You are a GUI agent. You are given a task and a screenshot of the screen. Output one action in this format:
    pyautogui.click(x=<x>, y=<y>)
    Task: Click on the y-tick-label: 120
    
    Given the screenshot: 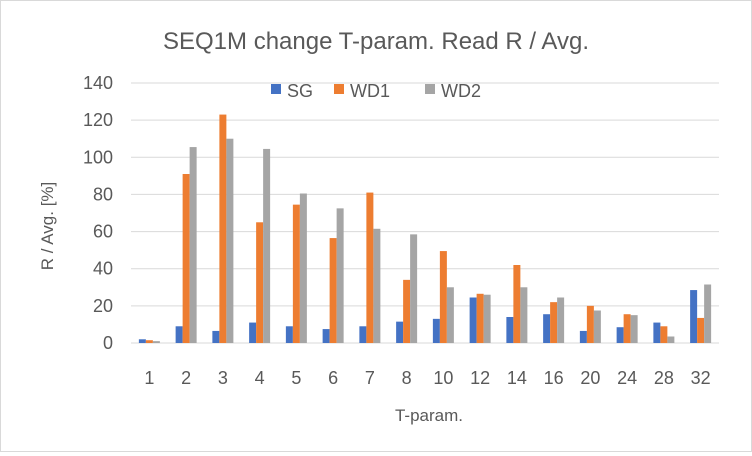 What is the action you would take?
    pyautogui.click(x=98, y=120)
    